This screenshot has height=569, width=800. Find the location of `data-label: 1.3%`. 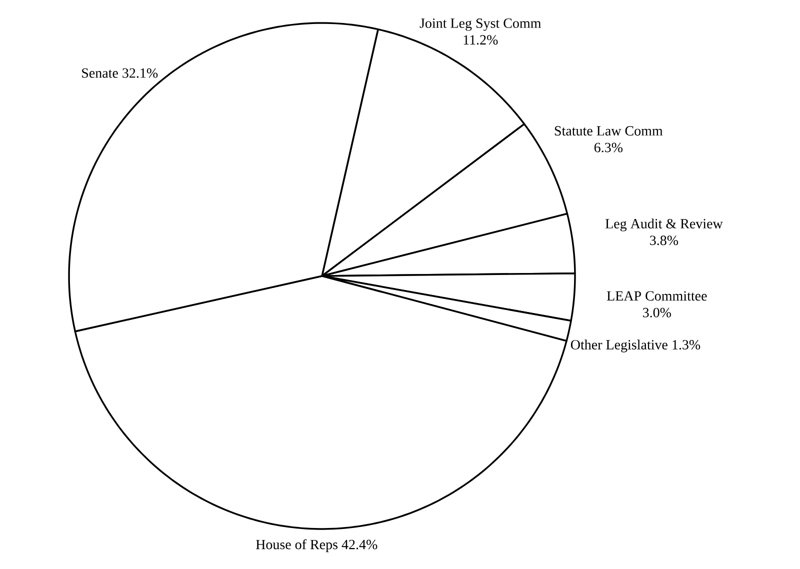

data-label: 1.3% is located at coordinates (686, 345).